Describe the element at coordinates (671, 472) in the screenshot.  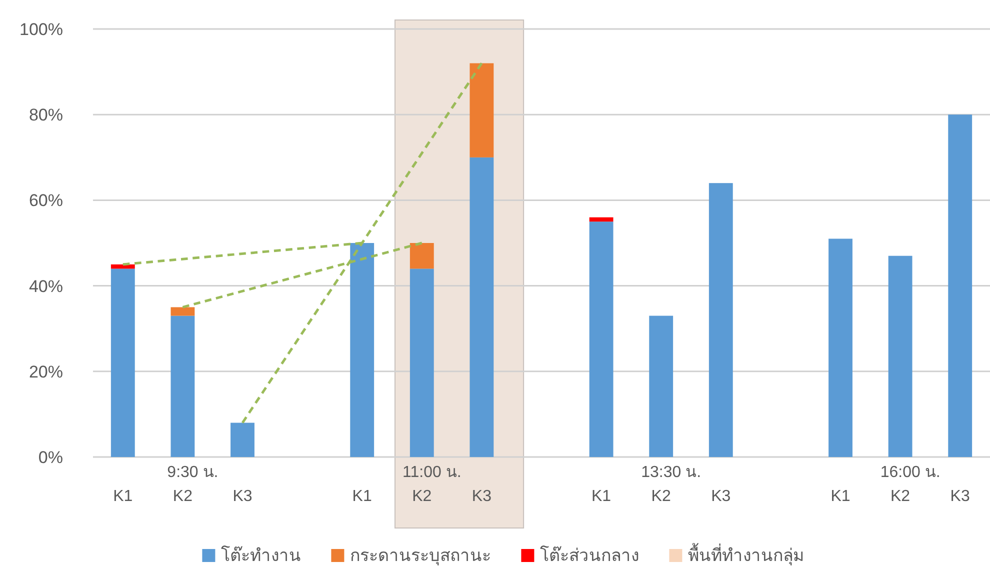
I see `text: 13:30 น.` at that location.